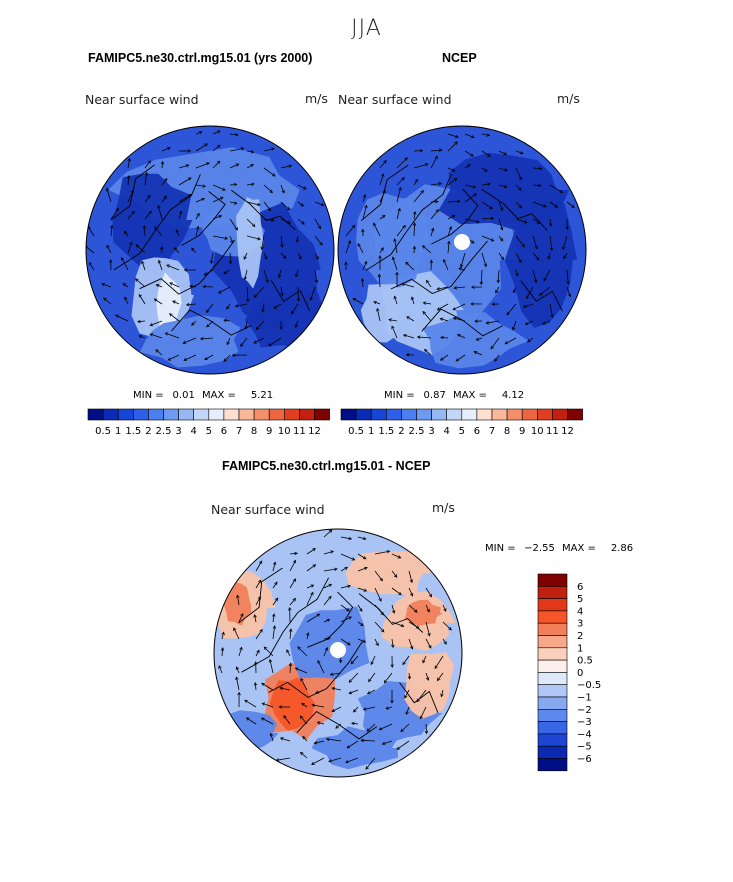 This screenshot has height=882, width=733. What do you see at coordinates (142, 99) in the screenshot?
I see `panel1-variable-label: Near surface wind` at bounding box center [142, 99].